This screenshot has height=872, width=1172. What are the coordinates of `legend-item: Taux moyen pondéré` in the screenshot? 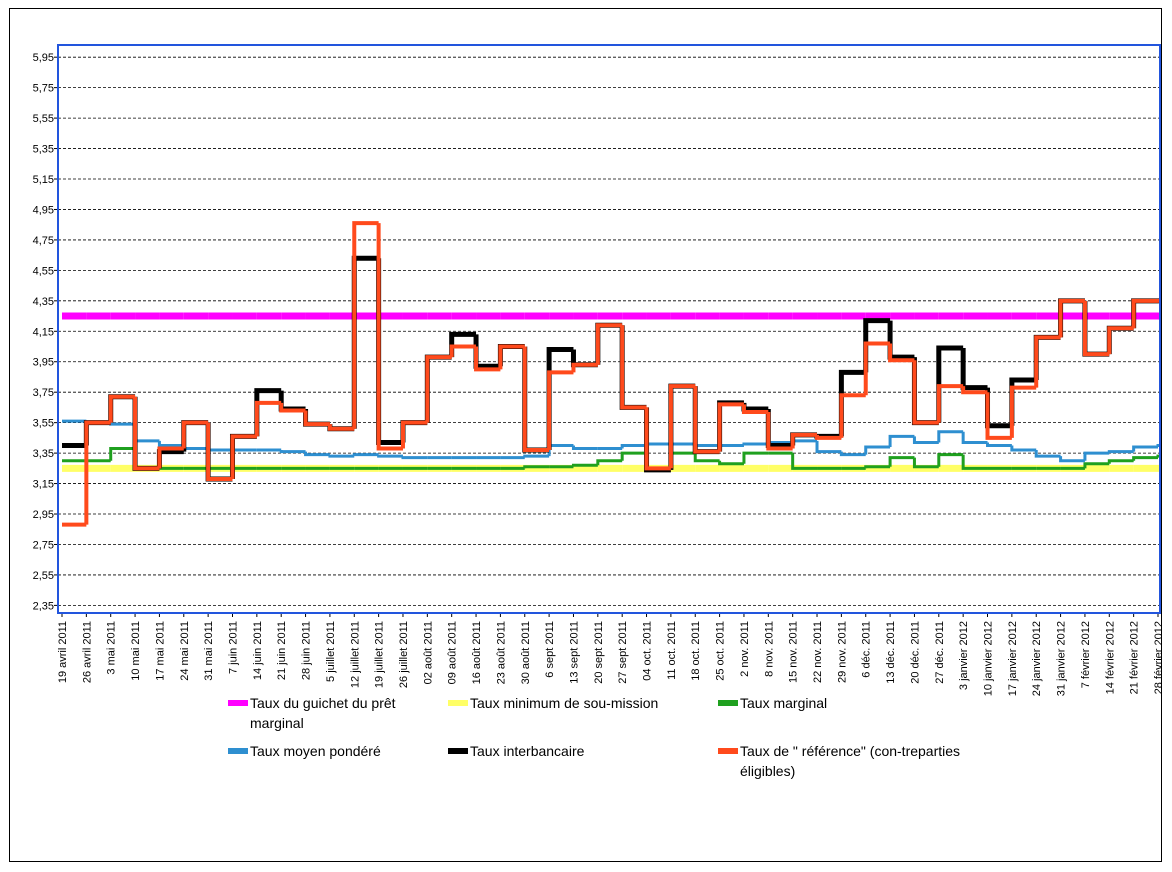 It's located at (328, 751).